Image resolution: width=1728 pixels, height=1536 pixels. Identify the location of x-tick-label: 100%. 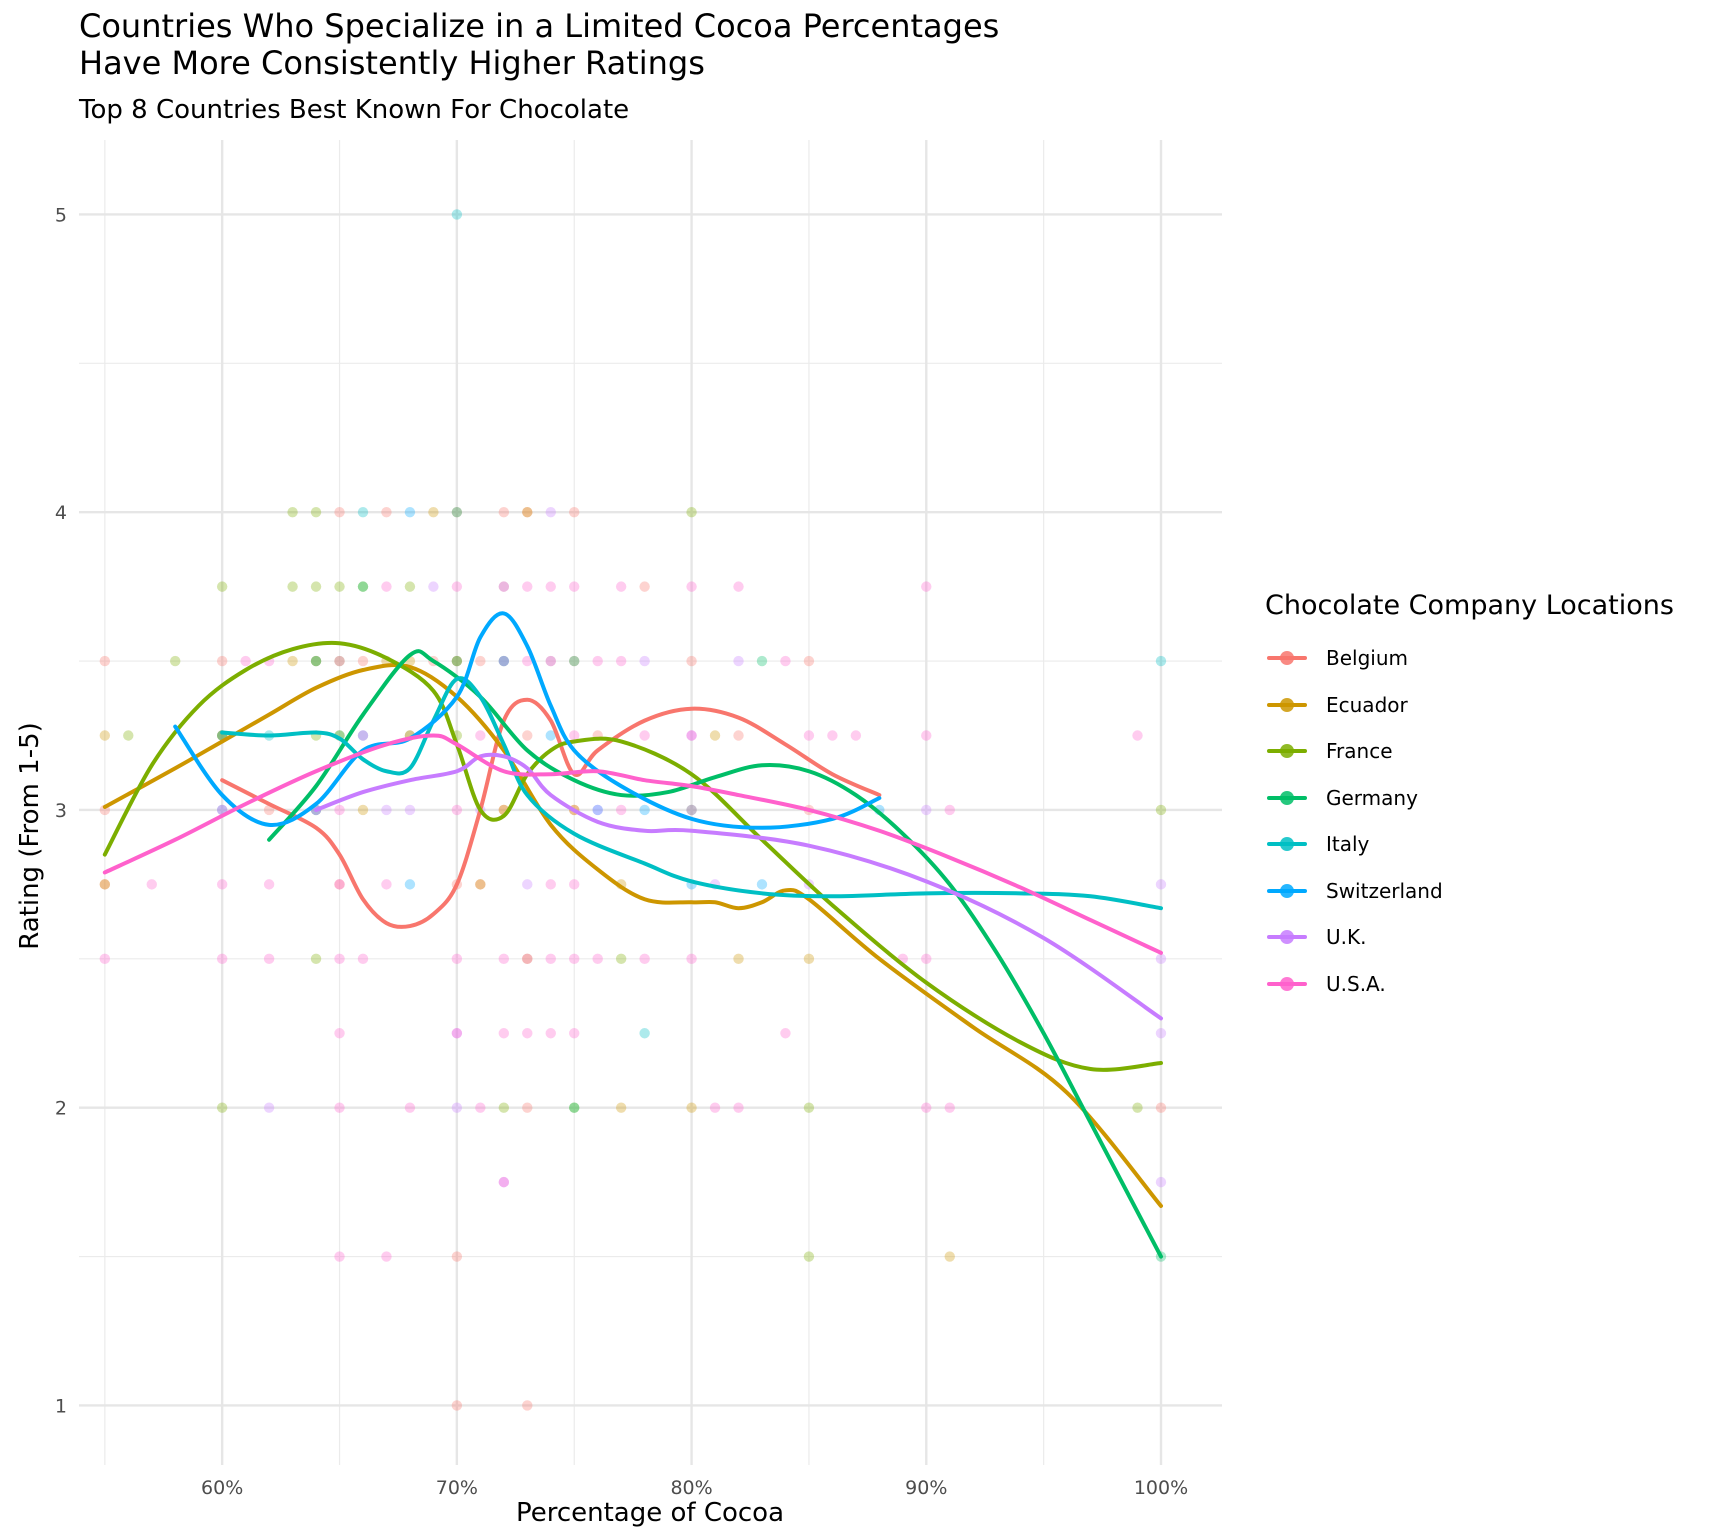
(1161, 1488).